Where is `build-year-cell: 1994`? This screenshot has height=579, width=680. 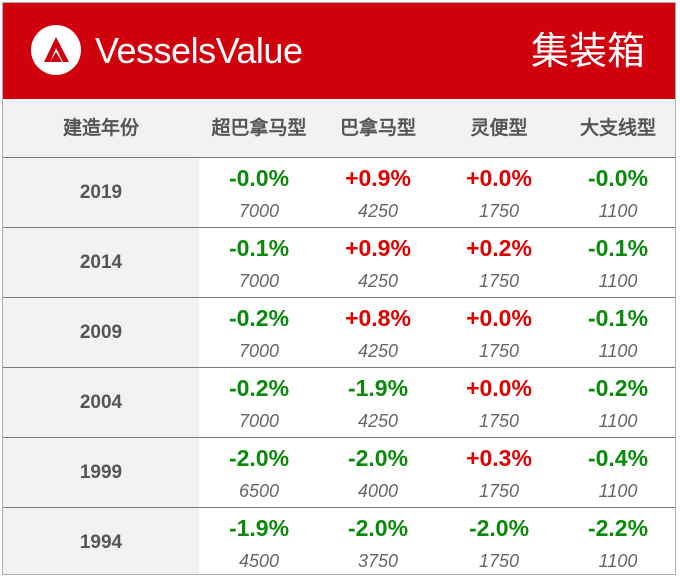
build-year-cell: 1994 is located at coordinates (101, 541).